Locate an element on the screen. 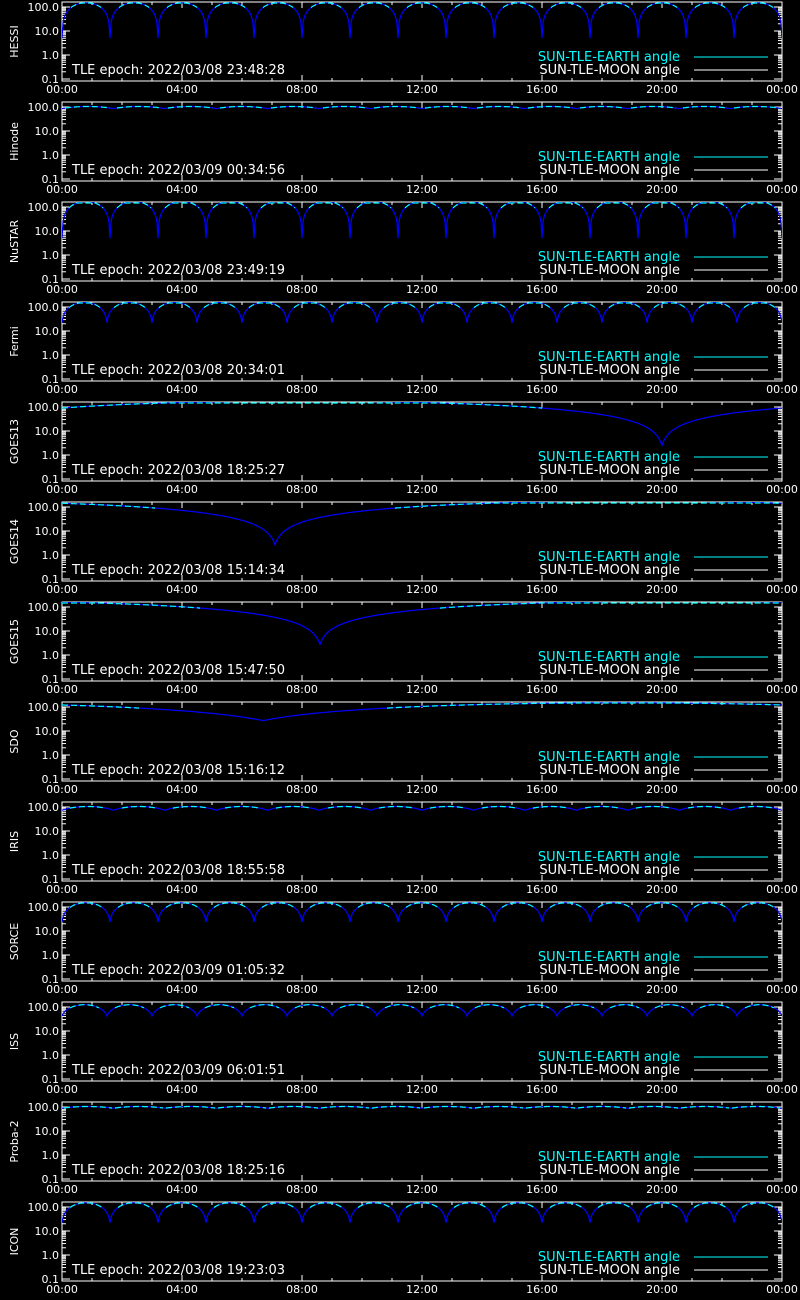 The height and width of the screenshot is (1300, 800). satellite-label: IRIS is located at coordinates (14, 841).